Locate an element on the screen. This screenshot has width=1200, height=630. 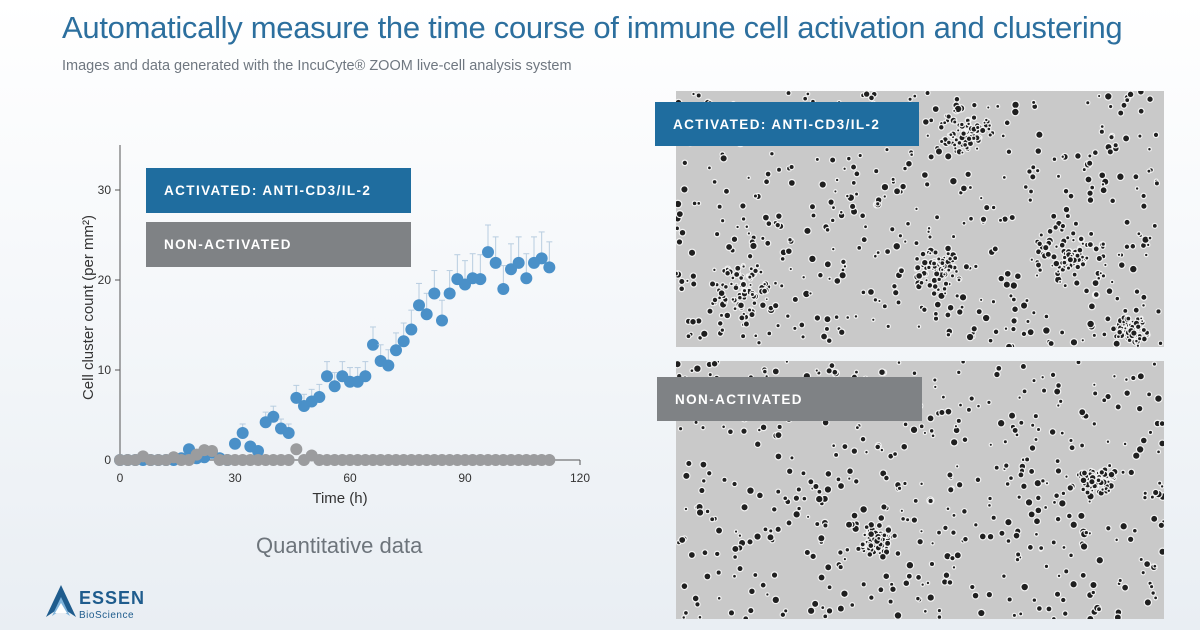
x-axis-label: Time (h) is located at coordinates (339, 498).